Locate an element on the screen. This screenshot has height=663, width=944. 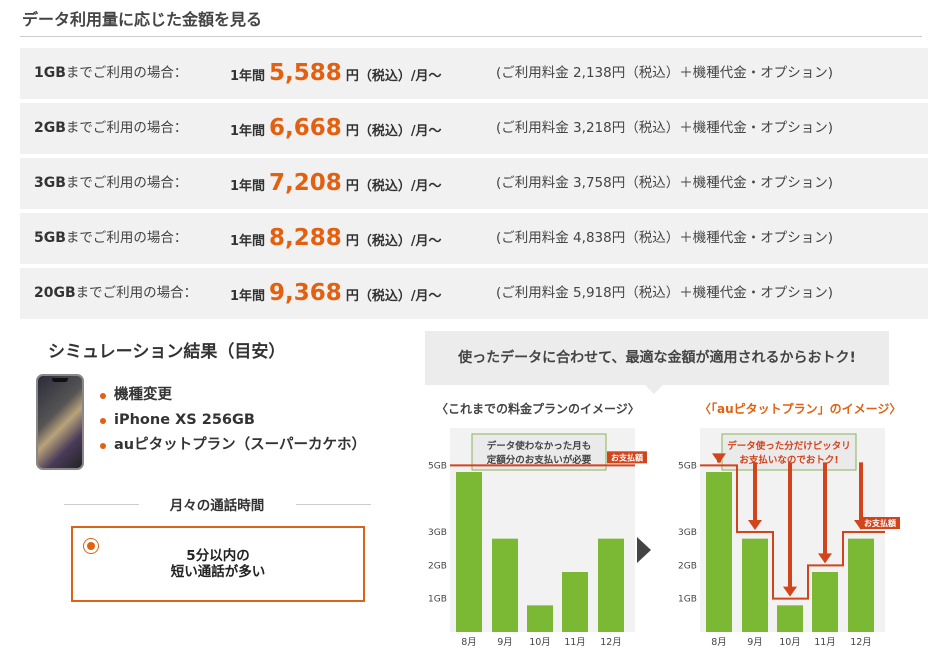
section-title: データ利用量に応じた金額を見る is located at coordinates (142, 19).